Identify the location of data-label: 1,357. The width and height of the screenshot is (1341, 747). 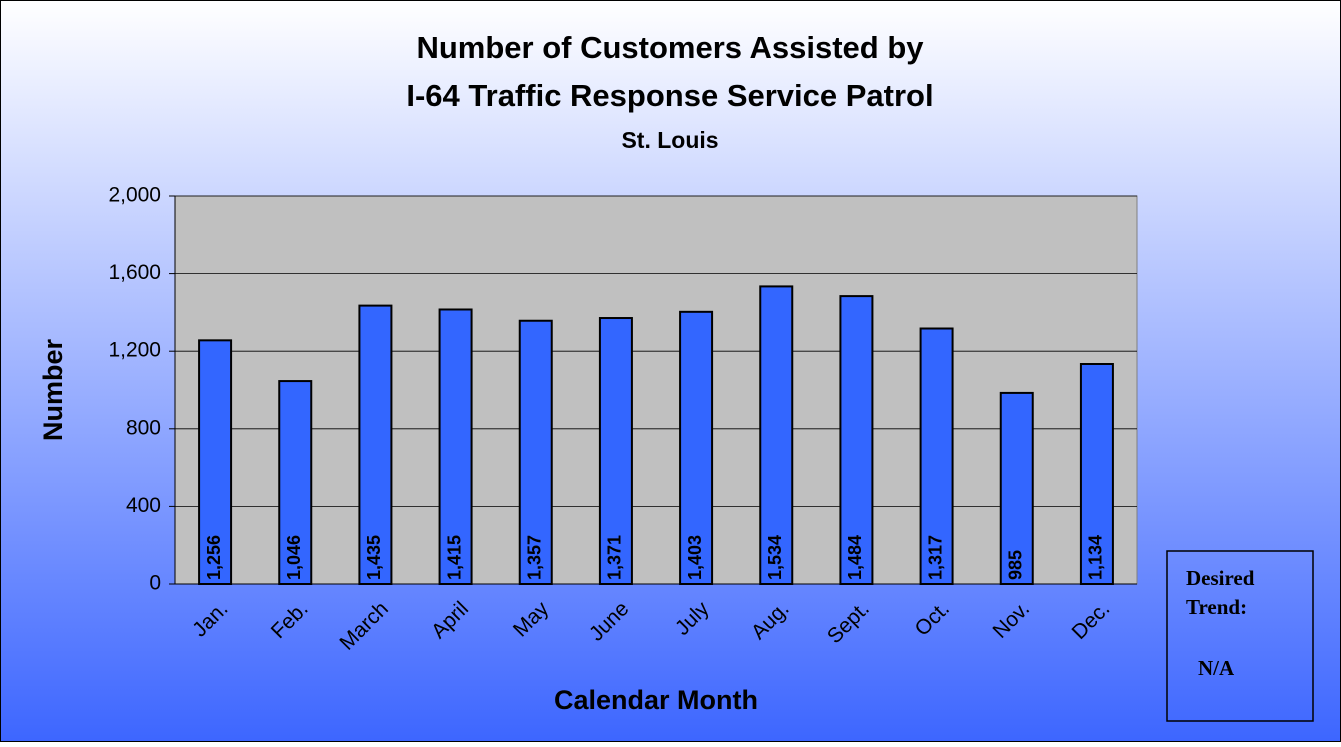
(535, 557).